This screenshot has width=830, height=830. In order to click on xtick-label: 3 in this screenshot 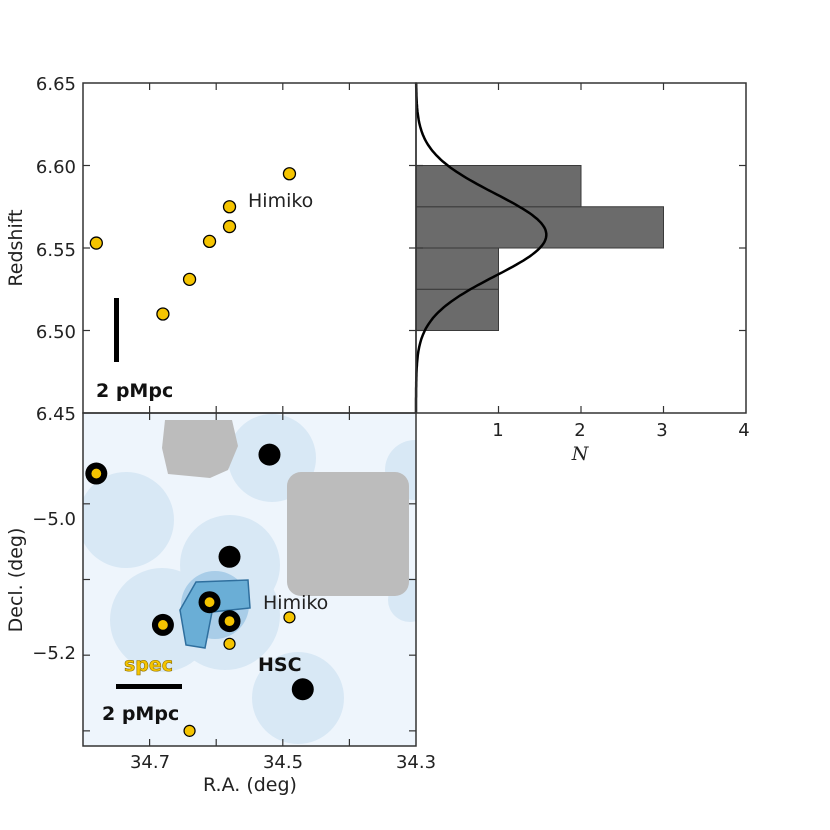, I will do `click(661, 430)`.